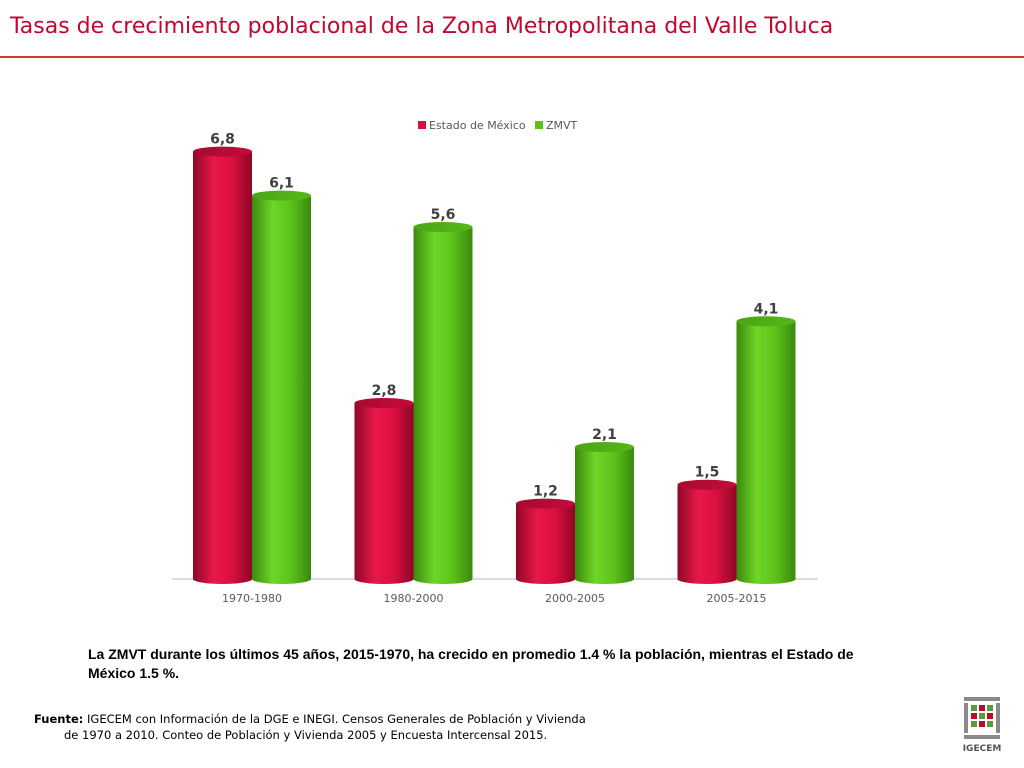 The width and height of the screenshot is (1024, 768). What do you see at coordinates (384, 391) in the screenshot?
I see `data-label: 2,8` at bounding box center [384, 391].